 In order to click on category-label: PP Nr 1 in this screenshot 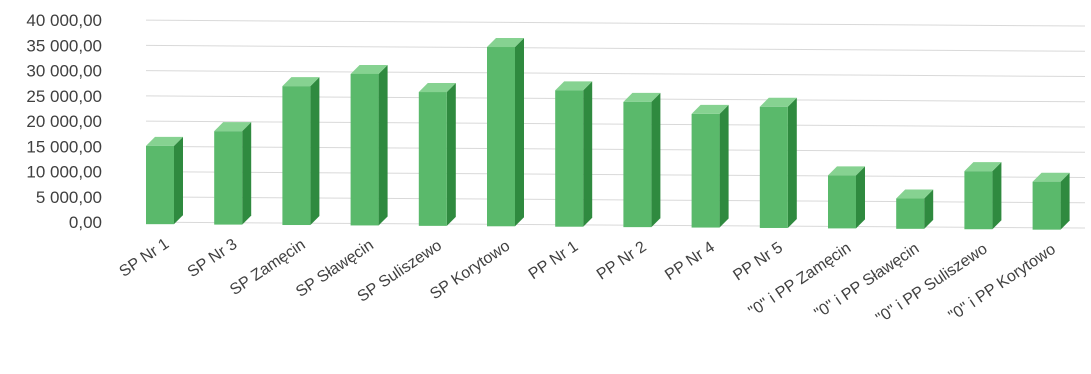, I will do `click(554, 260)`.